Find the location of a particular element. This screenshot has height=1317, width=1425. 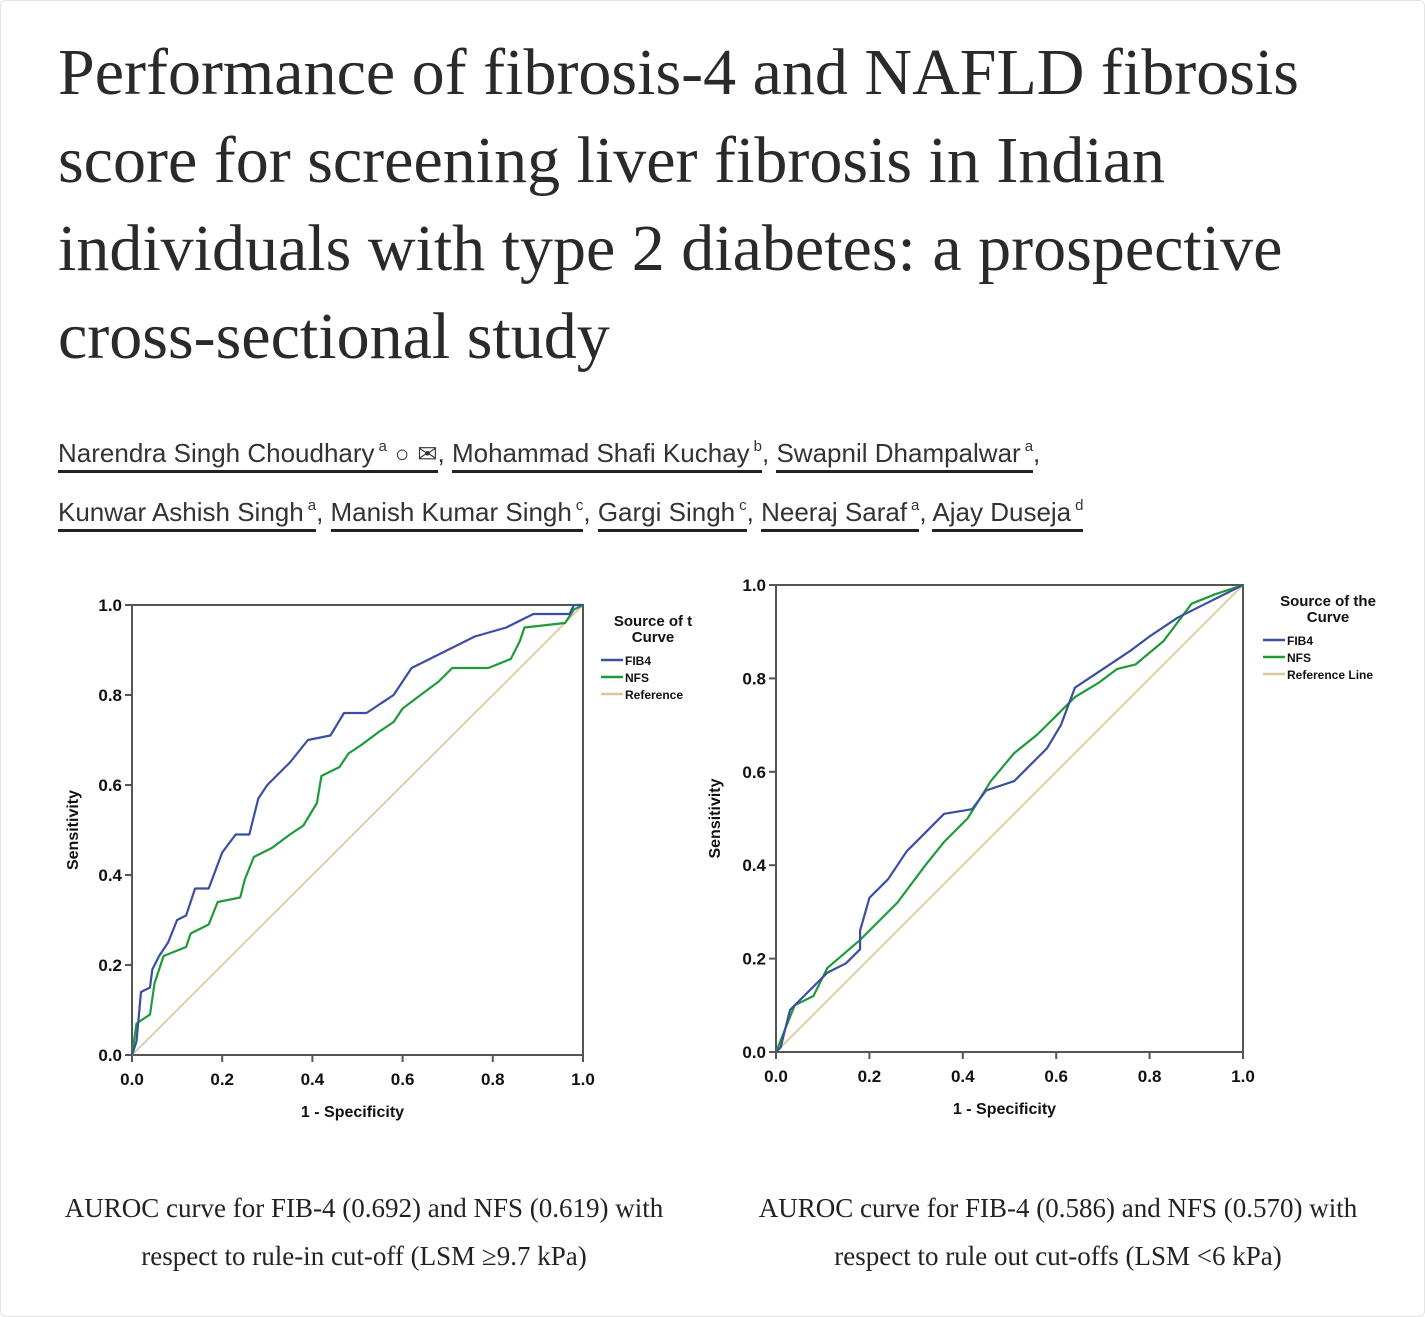

legend-title: Source of t is located at coordinates (653, 621).